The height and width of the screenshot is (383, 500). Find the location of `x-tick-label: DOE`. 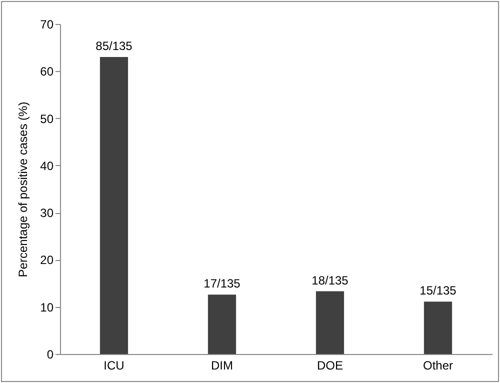

x-tick-label: DOE is located at coordinates (330, 365).